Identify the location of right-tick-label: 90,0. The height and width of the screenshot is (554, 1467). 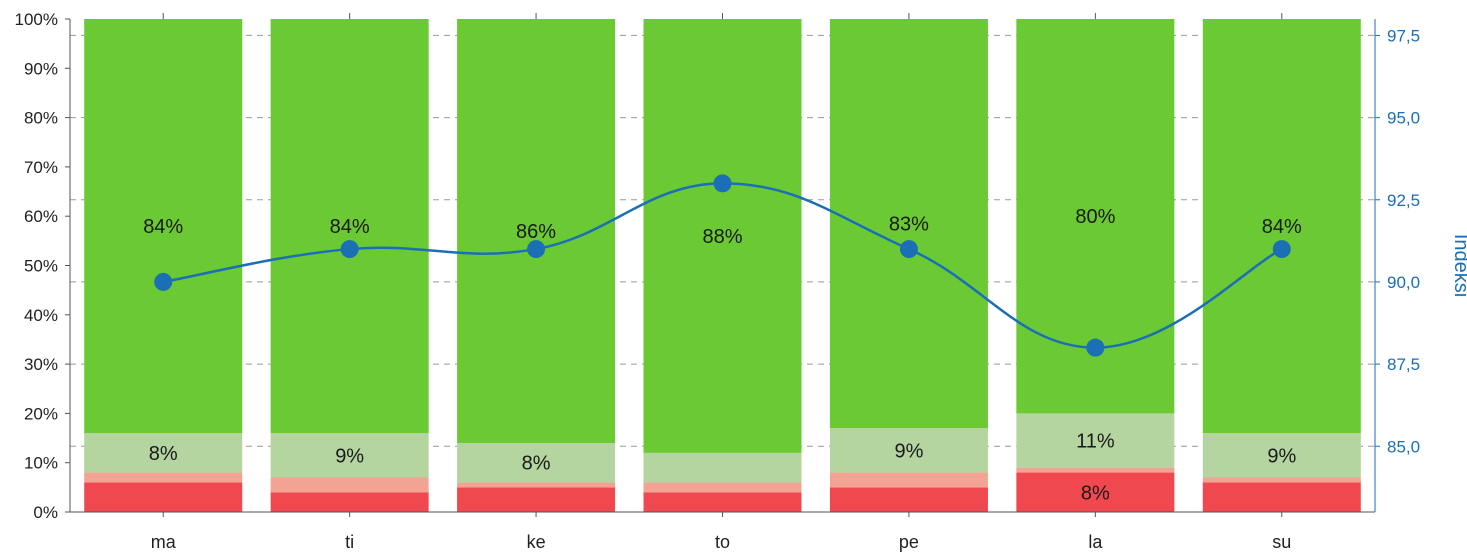
(1403, 282).